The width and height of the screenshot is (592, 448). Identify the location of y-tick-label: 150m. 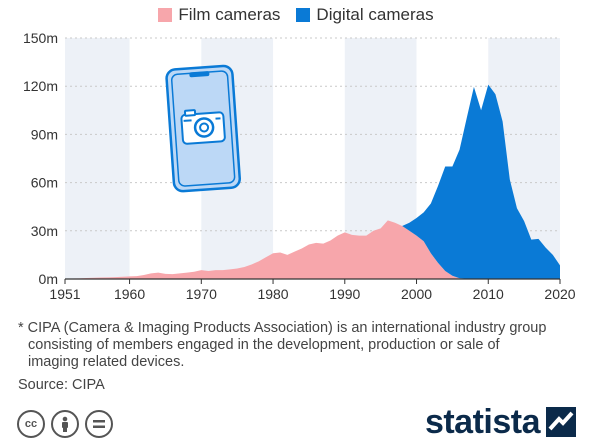
(40, 38).